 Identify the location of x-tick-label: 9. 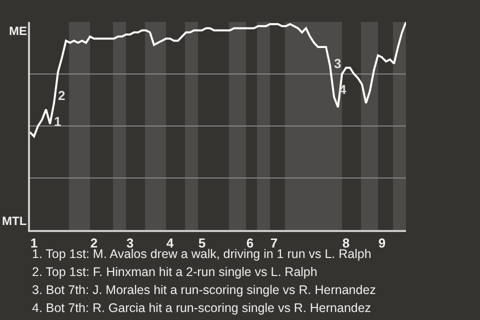
(382, 243).